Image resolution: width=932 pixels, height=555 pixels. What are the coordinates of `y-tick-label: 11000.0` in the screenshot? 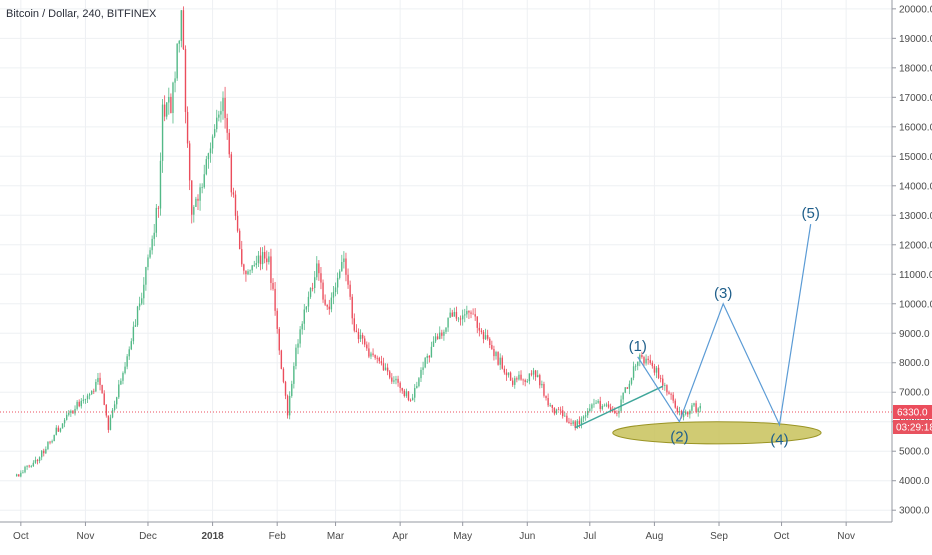 It's located at (915, 275).